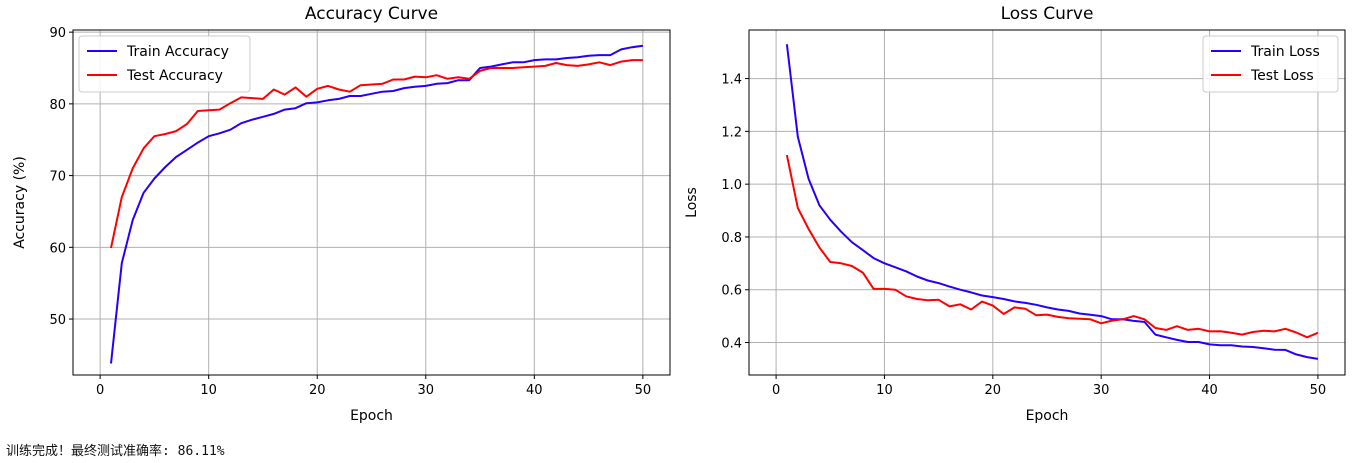  Describe the element at coordinates (115, 451) in the screenshot. I see `status-message: 训练完成！最终测试准确率: 86.11%` at that location.